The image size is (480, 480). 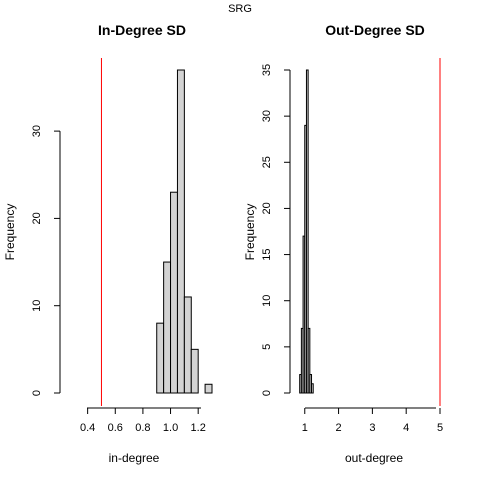 I want to click on in-degree-y-tick-label: 10, so click(x=37, y=306).